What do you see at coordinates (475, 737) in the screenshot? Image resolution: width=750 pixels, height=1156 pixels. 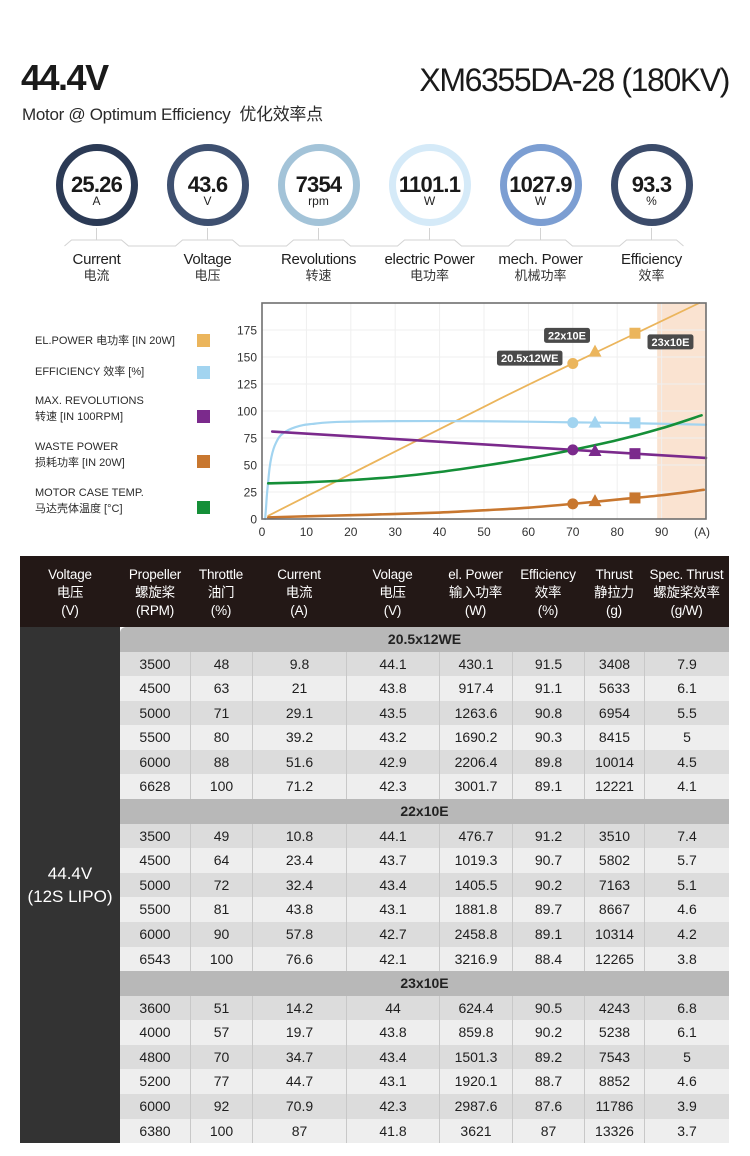 I see `cell-el-power: 1690.2` at bounding box center [475, 737].